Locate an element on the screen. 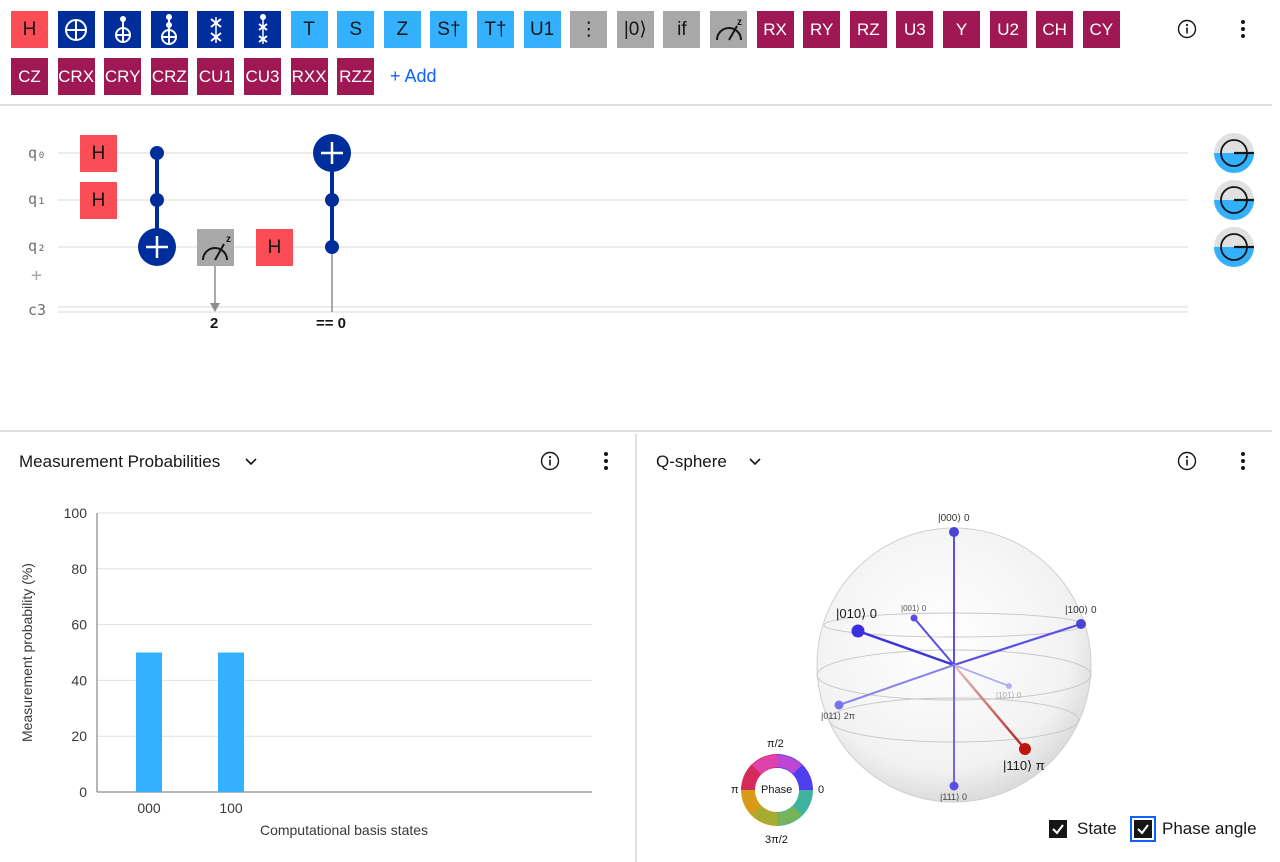 This screenshot has width=1280, height=862. gate-s-button: S is located at coordinates (356, 29).